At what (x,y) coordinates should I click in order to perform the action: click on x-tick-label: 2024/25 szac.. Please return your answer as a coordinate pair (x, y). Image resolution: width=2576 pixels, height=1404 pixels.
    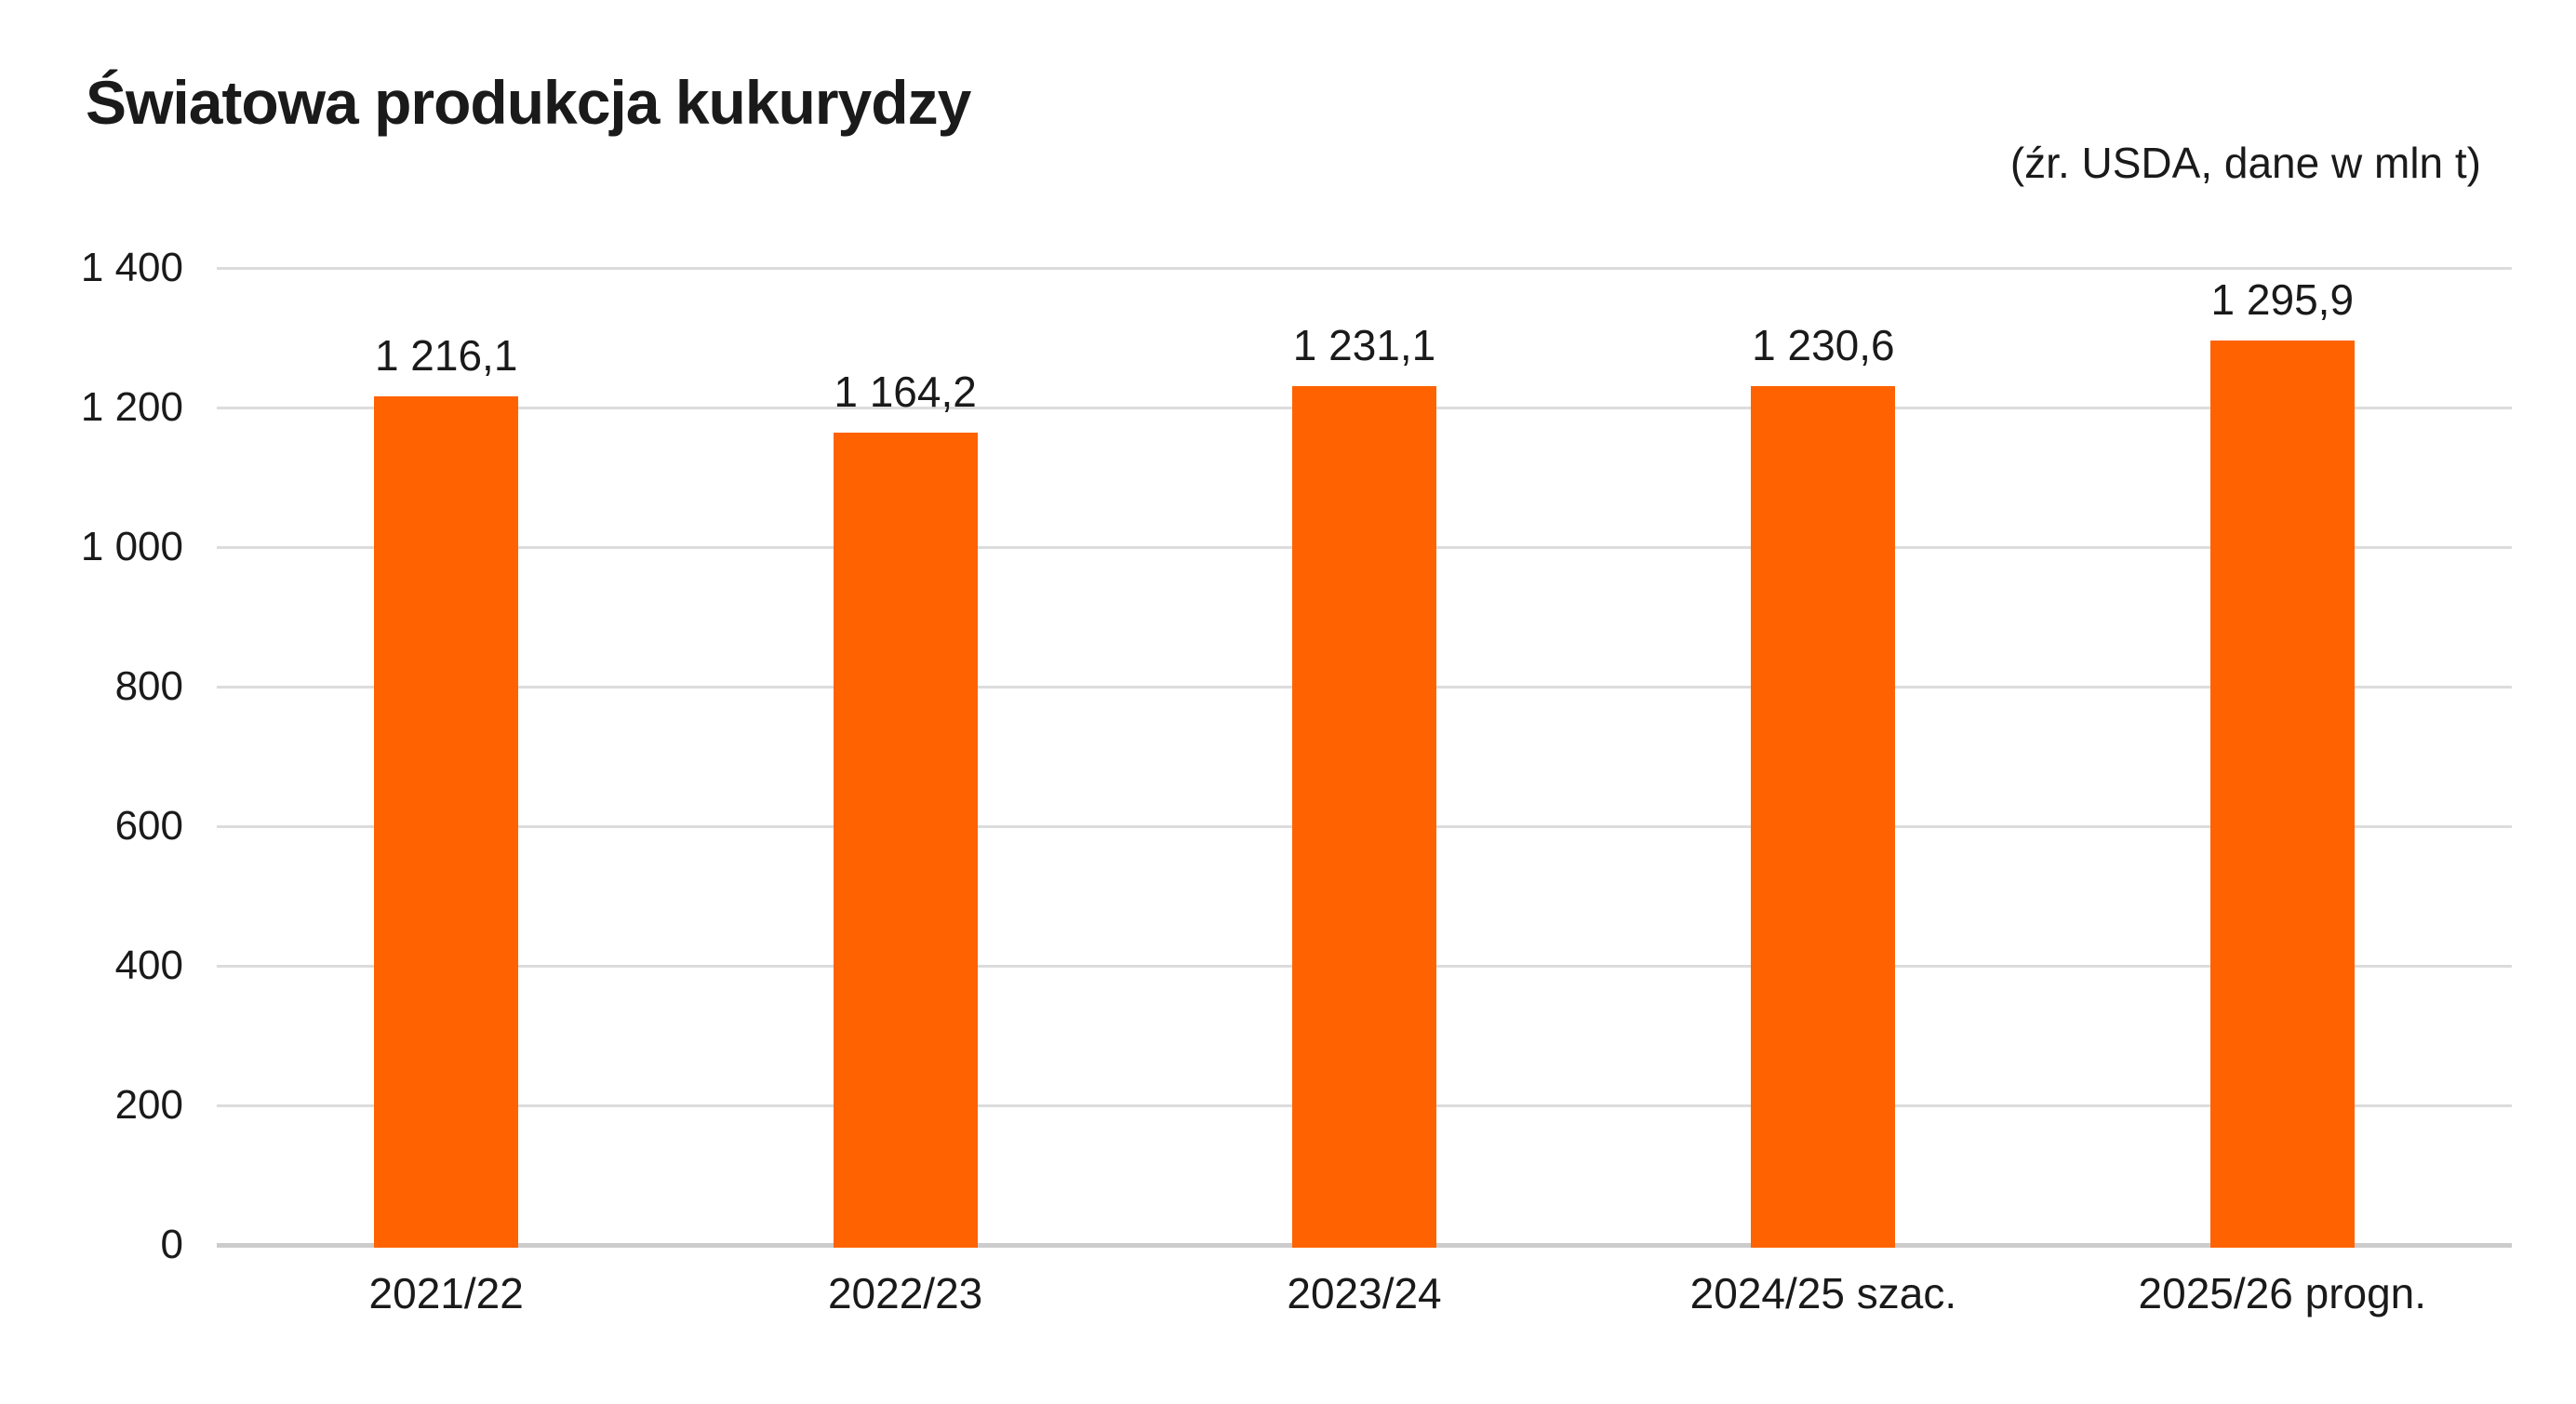
    Looking at the image, I should click on (1823, 1293).